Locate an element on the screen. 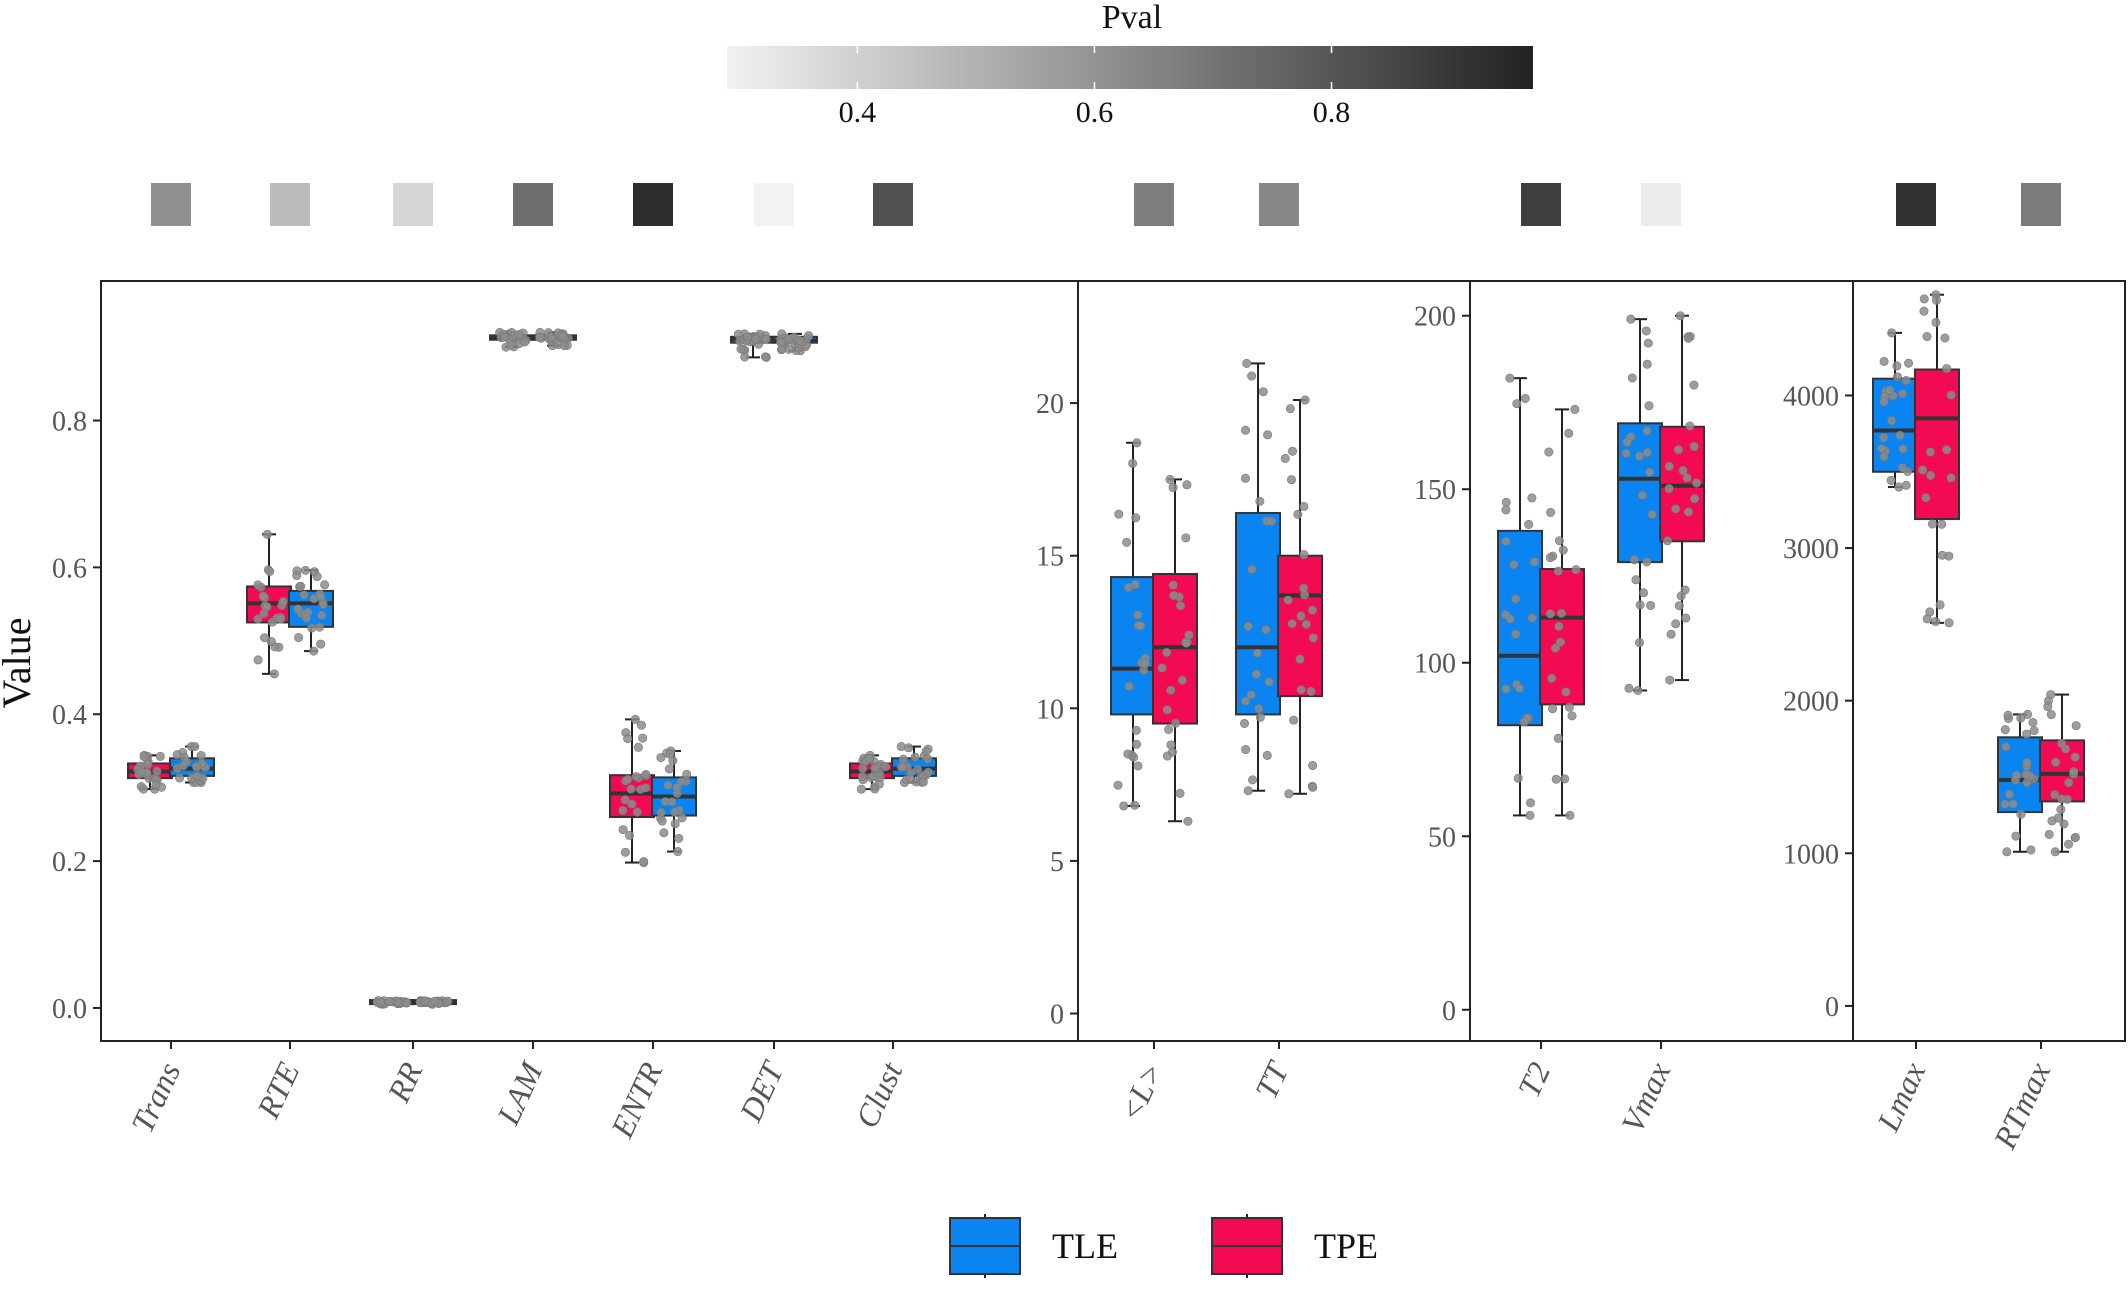 The height and width of the screenshot is (1313, 2128). y-tick-label-0-6: 0.6 is located at coordinates (69, 568).